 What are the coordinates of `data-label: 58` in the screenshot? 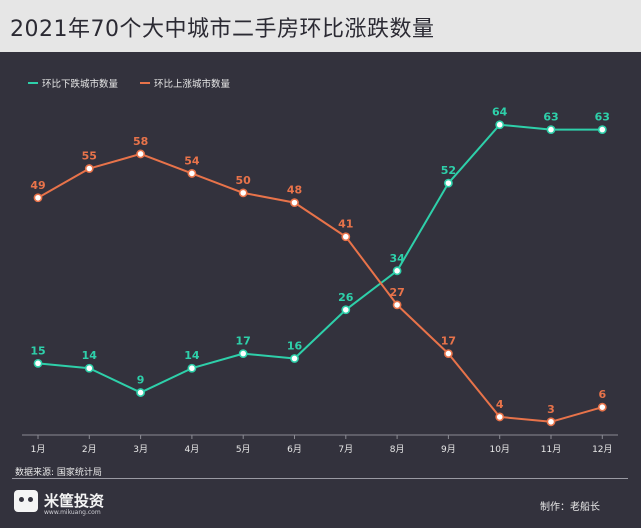 It's located at (140, 141).